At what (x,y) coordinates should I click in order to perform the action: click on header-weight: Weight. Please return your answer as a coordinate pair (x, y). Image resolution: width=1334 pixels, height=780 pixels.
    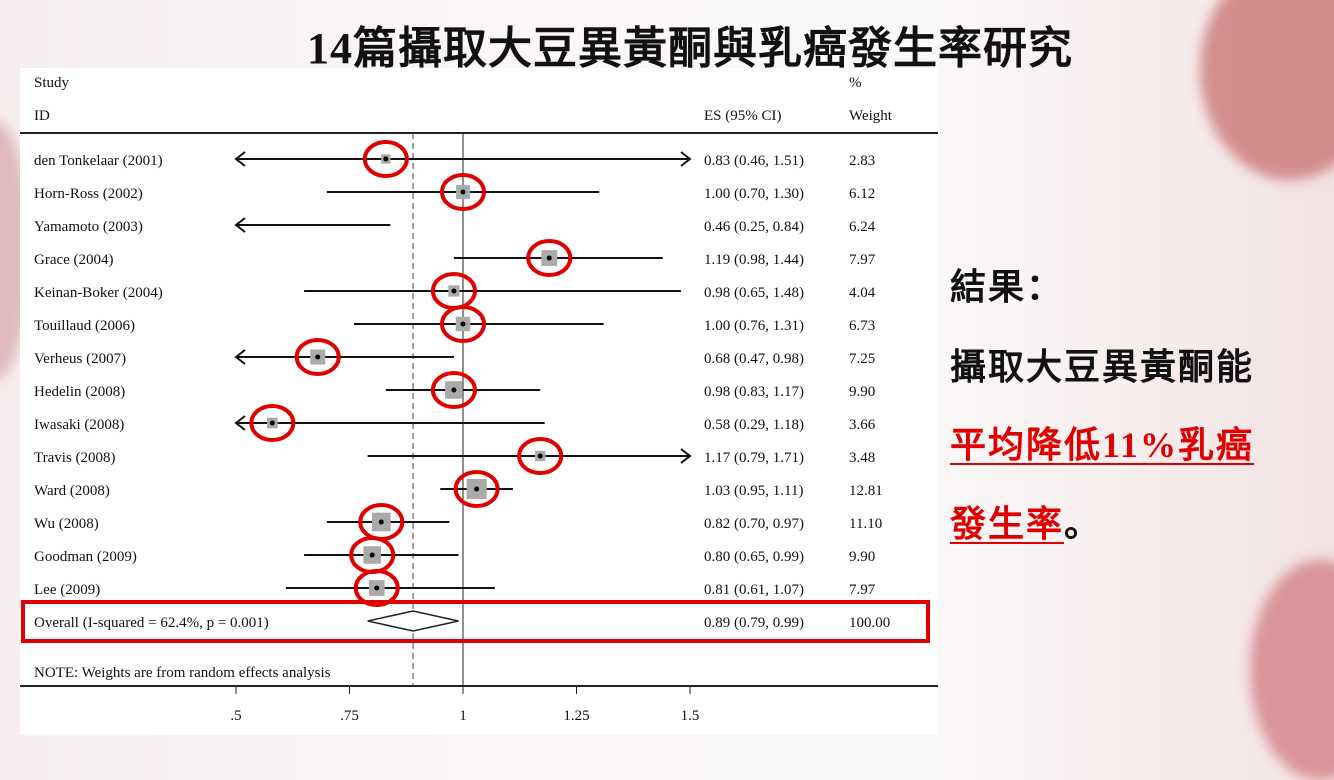
    Looking at the image, I should click on (871, 116).